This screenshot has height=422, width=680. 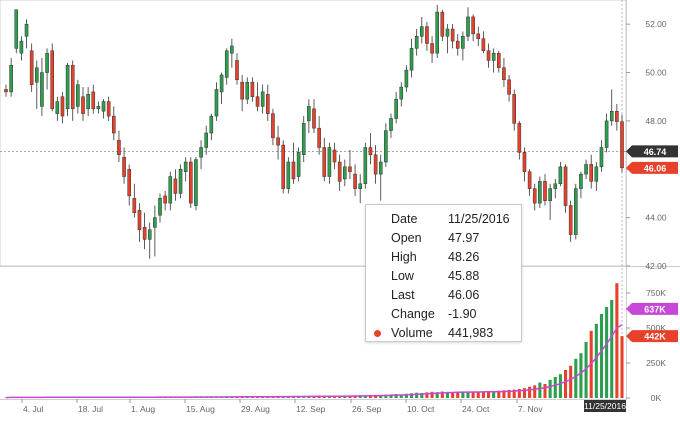 I want to click on time-tick-label: 18. Jul, so click(x=90, y=409).